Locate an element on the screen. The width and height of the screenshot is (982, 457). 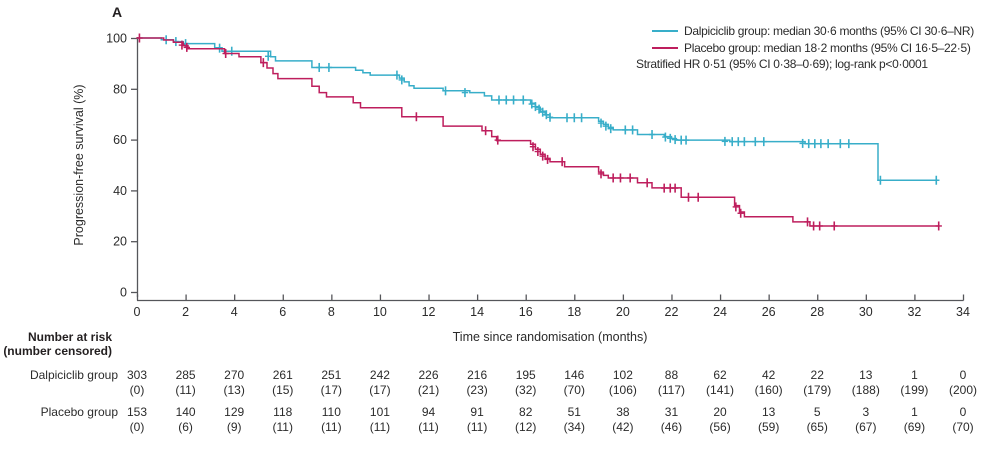
x-tick-label: 6 is located at coordinates (282, 312).